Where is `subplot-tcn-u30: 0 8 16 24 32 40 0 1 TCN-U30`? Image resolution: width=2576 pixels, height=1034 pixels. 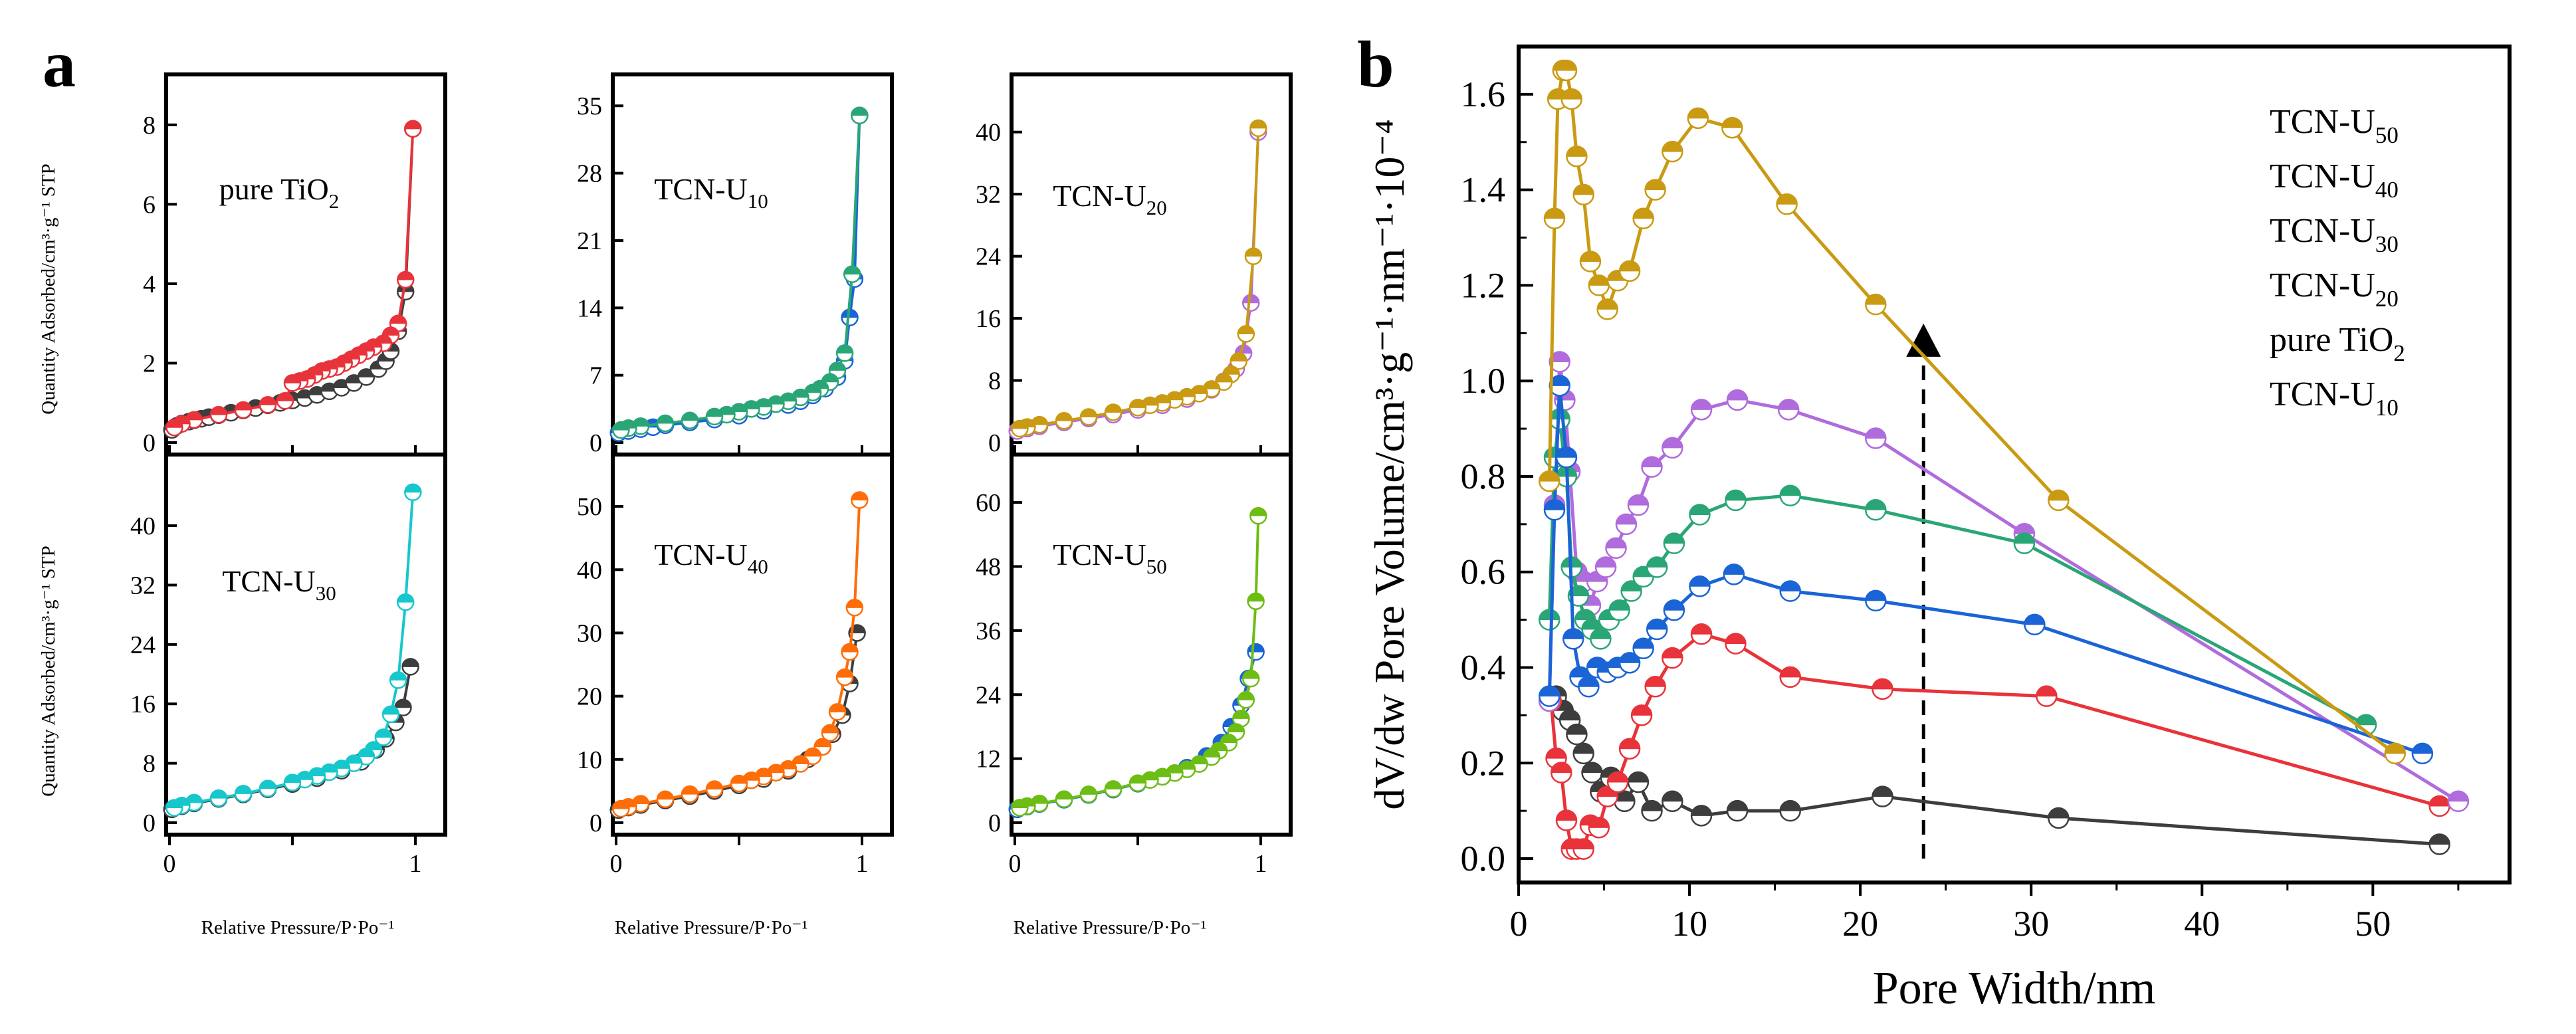 subplot-tcn-u30: 0 8 16 24 32 40 0 1 TCN-U30 is located at coordinates (288, 665).